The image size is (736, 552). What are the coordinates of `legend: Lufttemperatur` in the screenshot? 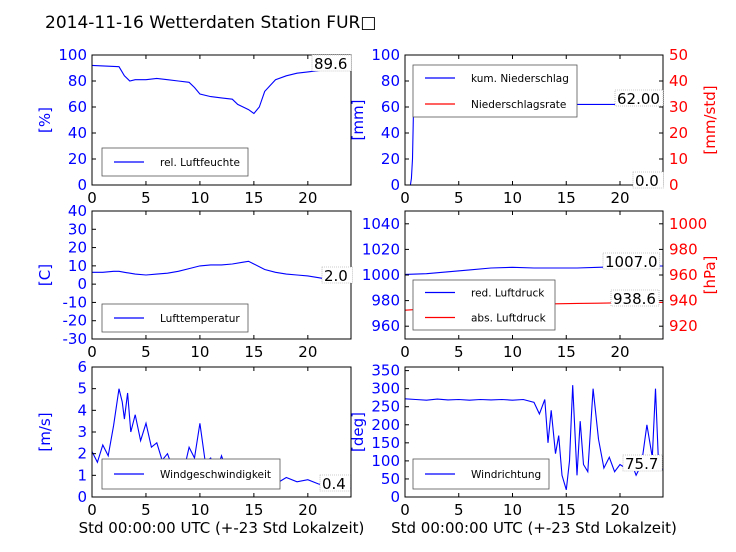 It's located at (175, 318).